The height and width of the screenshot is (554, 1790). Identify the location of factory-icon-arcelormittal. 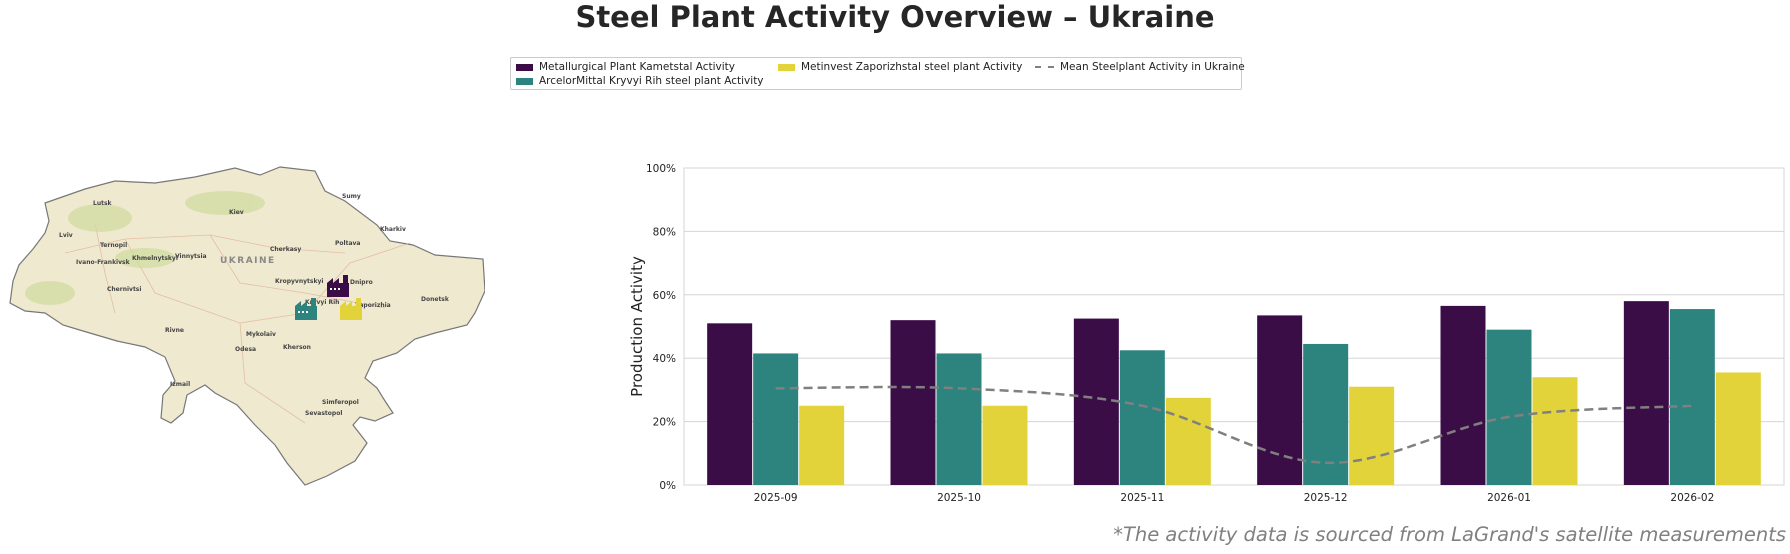
(306, 309).